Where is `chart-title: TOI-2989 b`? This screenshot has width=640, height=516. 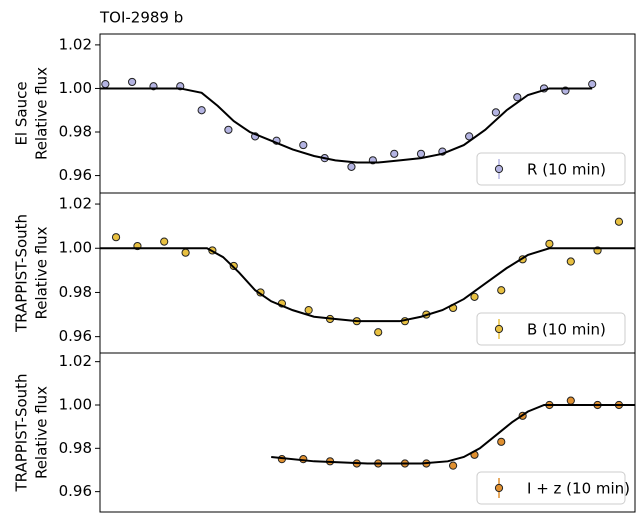 chart-title: TOI-2989 b is located at coordinates (141, 18).